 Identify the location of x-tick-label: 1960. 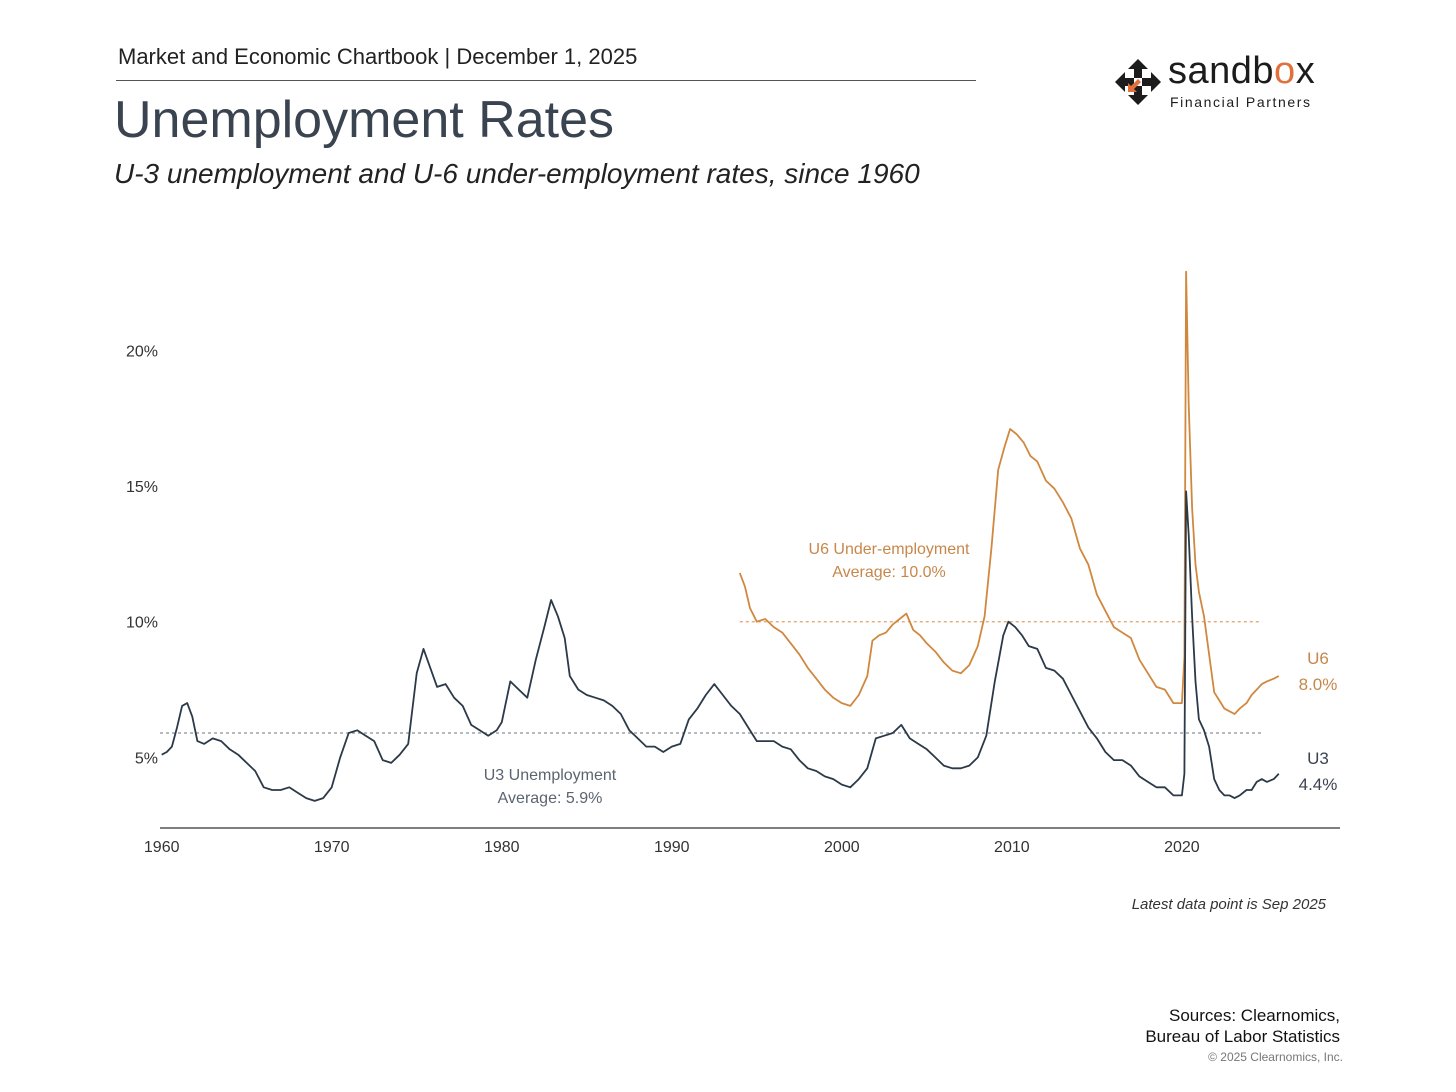
(162, 847).